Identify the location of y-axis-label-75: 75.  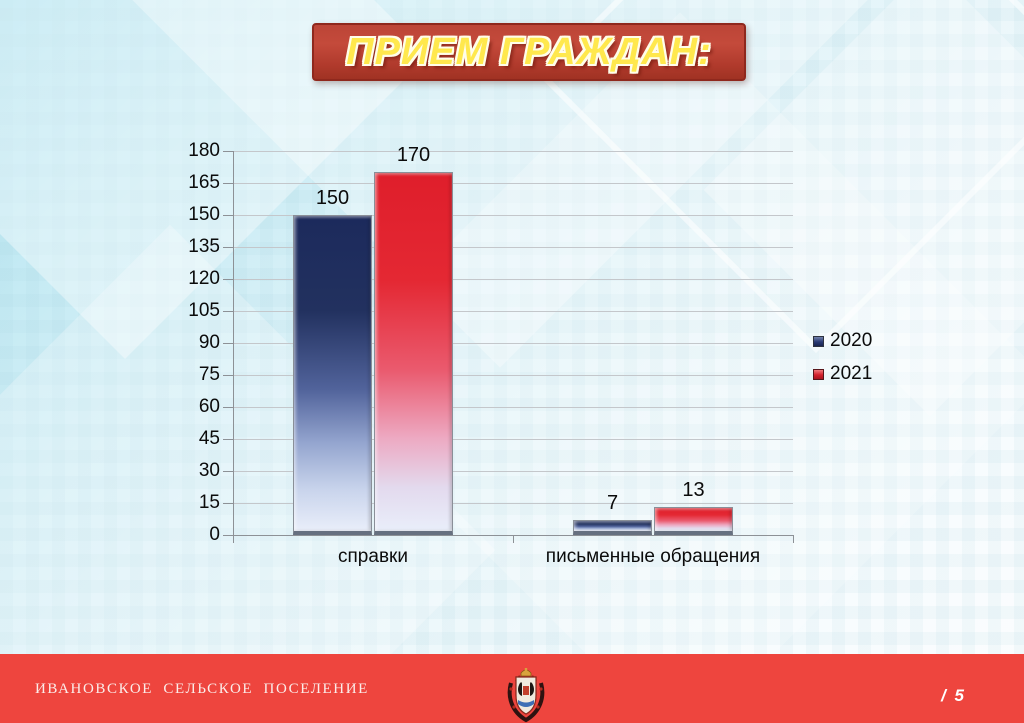
(209, 374).